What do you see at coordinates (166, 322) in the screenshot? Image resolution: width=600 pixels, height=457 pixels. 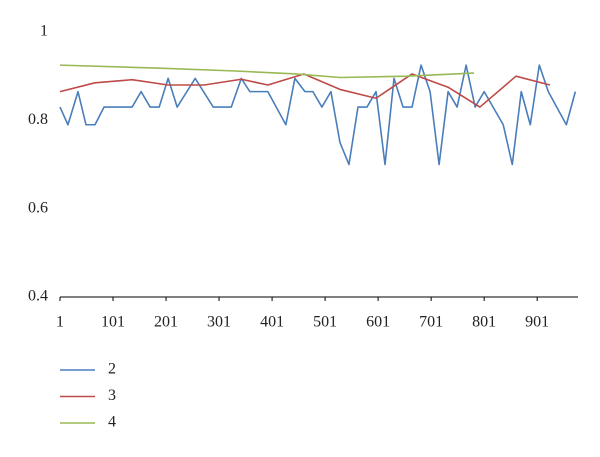 I see `x-tick-label: 201` at bounding box center [166, 322].